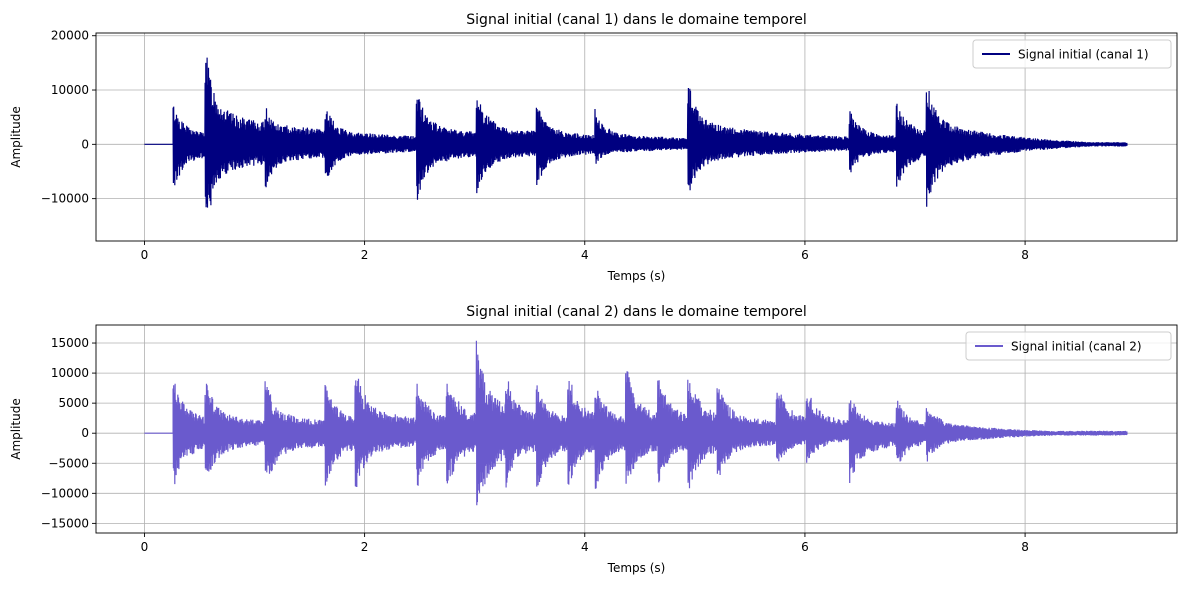 The image size is (1189, 590). What do you see at coordinates (65, 523) in the screenshot?
I see `y-tick-label: −15000` at bounding box center [65, 523].